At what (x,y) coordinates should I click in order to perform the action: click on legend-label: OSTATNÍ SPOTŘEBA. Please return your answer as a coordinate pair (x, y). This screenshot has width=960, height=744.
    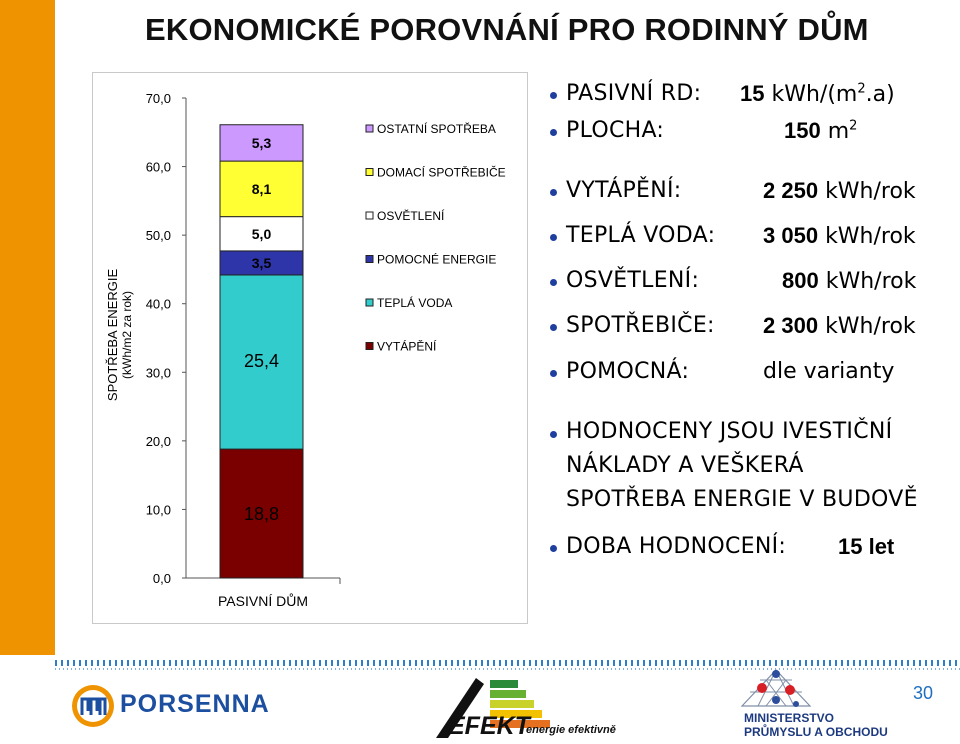
    Looking at the image, I should click on (436, 128).